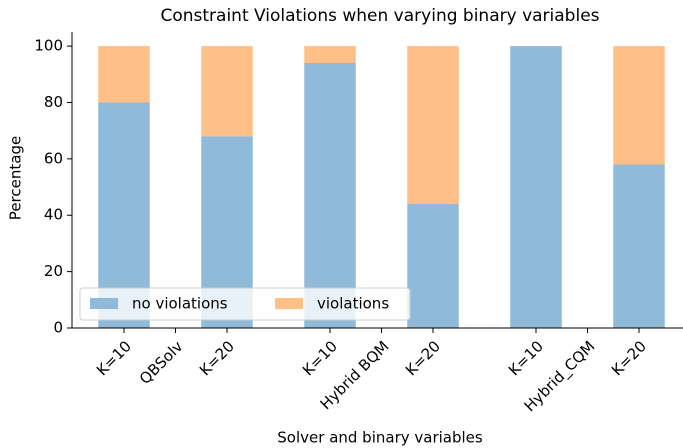  Describe the element at coordinates (353, 304) in the screenshot. I see `legend-label: violations` at that location.